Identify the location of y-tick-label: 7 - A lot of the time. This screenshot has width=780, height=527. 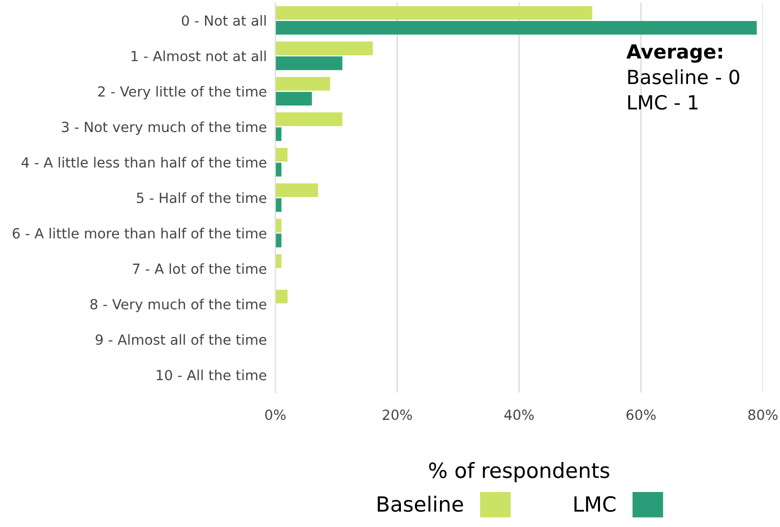
(199, 268).